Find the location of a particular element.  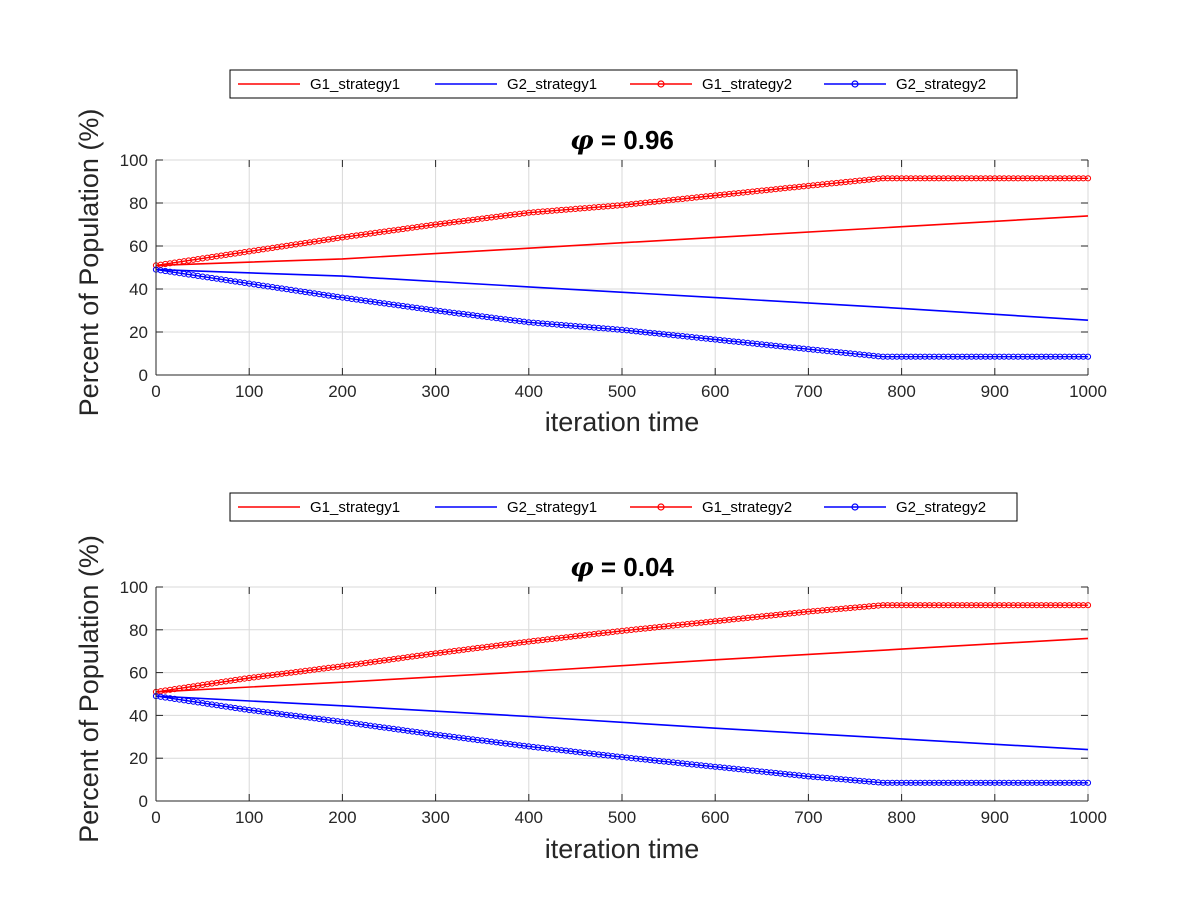

x-tick-label: 0 is located at coordinates (155, 391).